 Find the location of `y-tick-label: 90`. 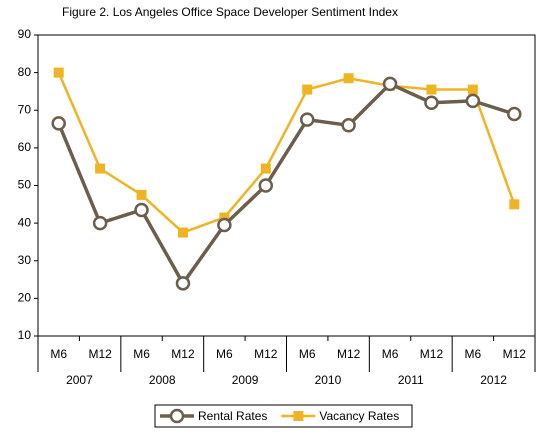

y-tick-label: 90 is located at coordinates (25, 34).